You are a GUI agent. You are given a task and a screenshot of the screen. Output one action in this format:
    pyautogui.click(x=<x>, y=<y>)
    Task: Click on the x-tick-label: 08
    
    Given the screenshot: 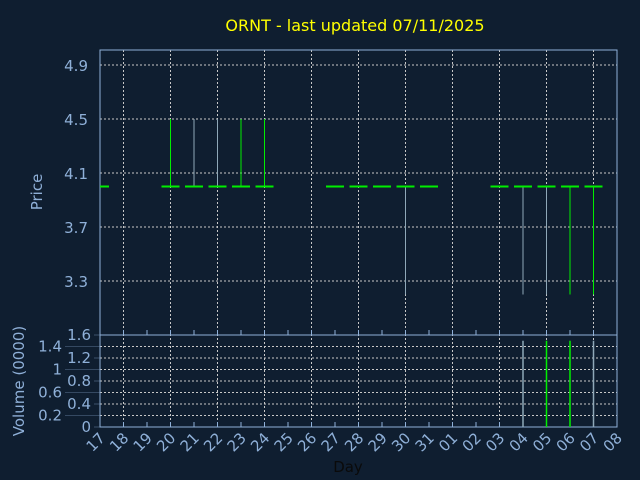 What is the action you would take?
    pyautogui.click(x=613, y=442)
    